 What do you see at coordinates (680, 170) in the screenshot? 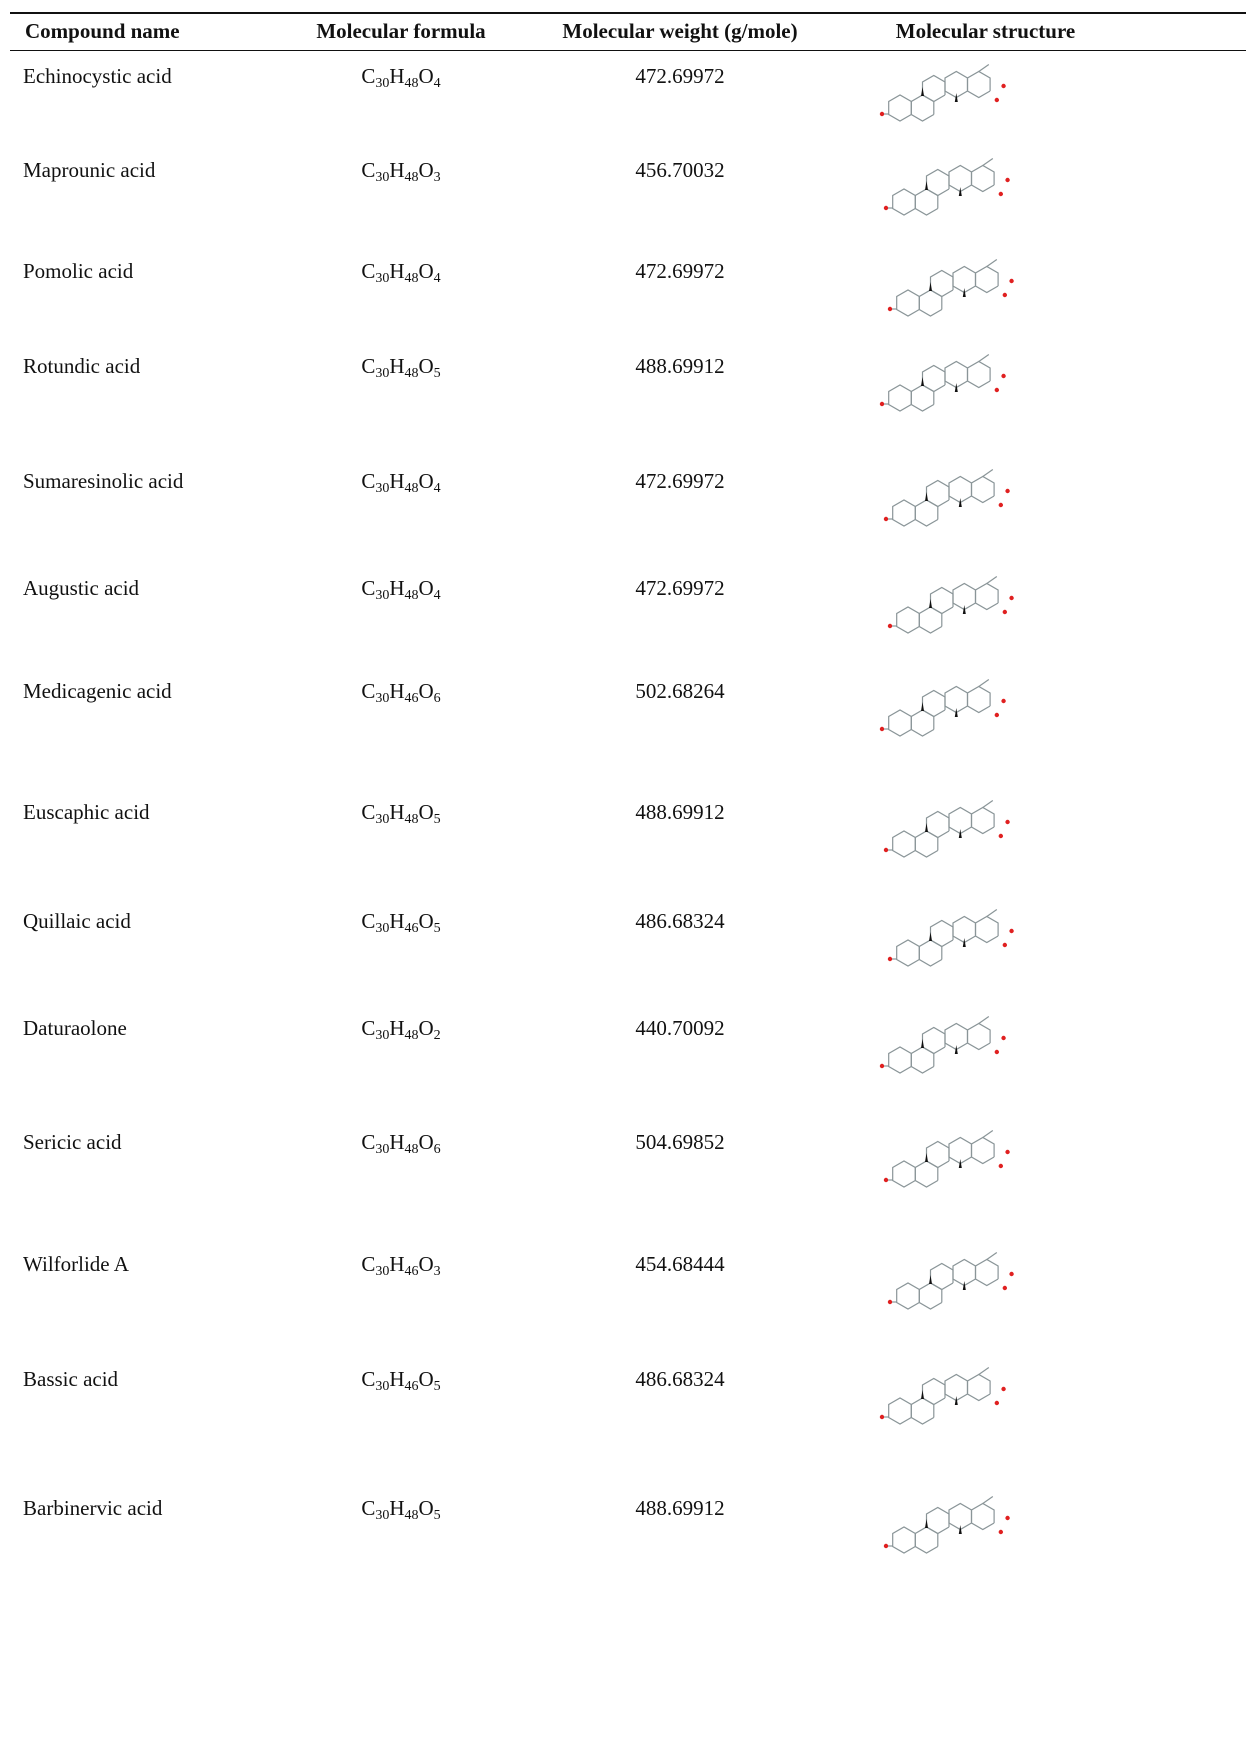
I see `molecular-weight-cell: 456.70032` at bounding box center [680, 170].